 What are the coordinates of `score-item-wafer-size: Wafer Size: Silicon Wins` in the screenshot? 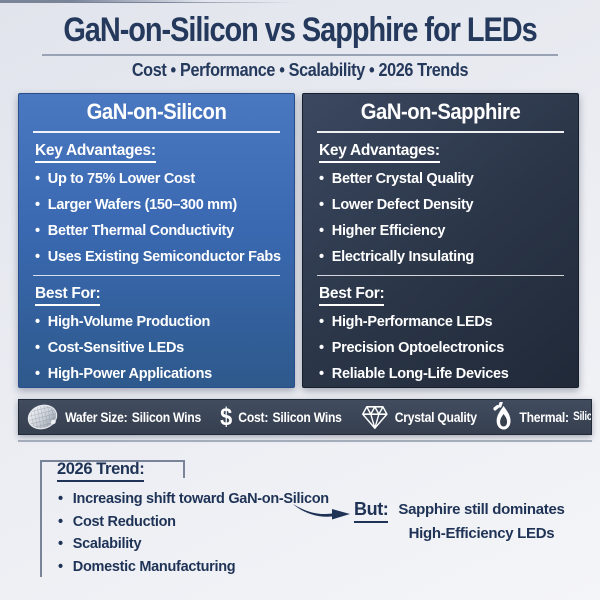 It's located at (113, 417).